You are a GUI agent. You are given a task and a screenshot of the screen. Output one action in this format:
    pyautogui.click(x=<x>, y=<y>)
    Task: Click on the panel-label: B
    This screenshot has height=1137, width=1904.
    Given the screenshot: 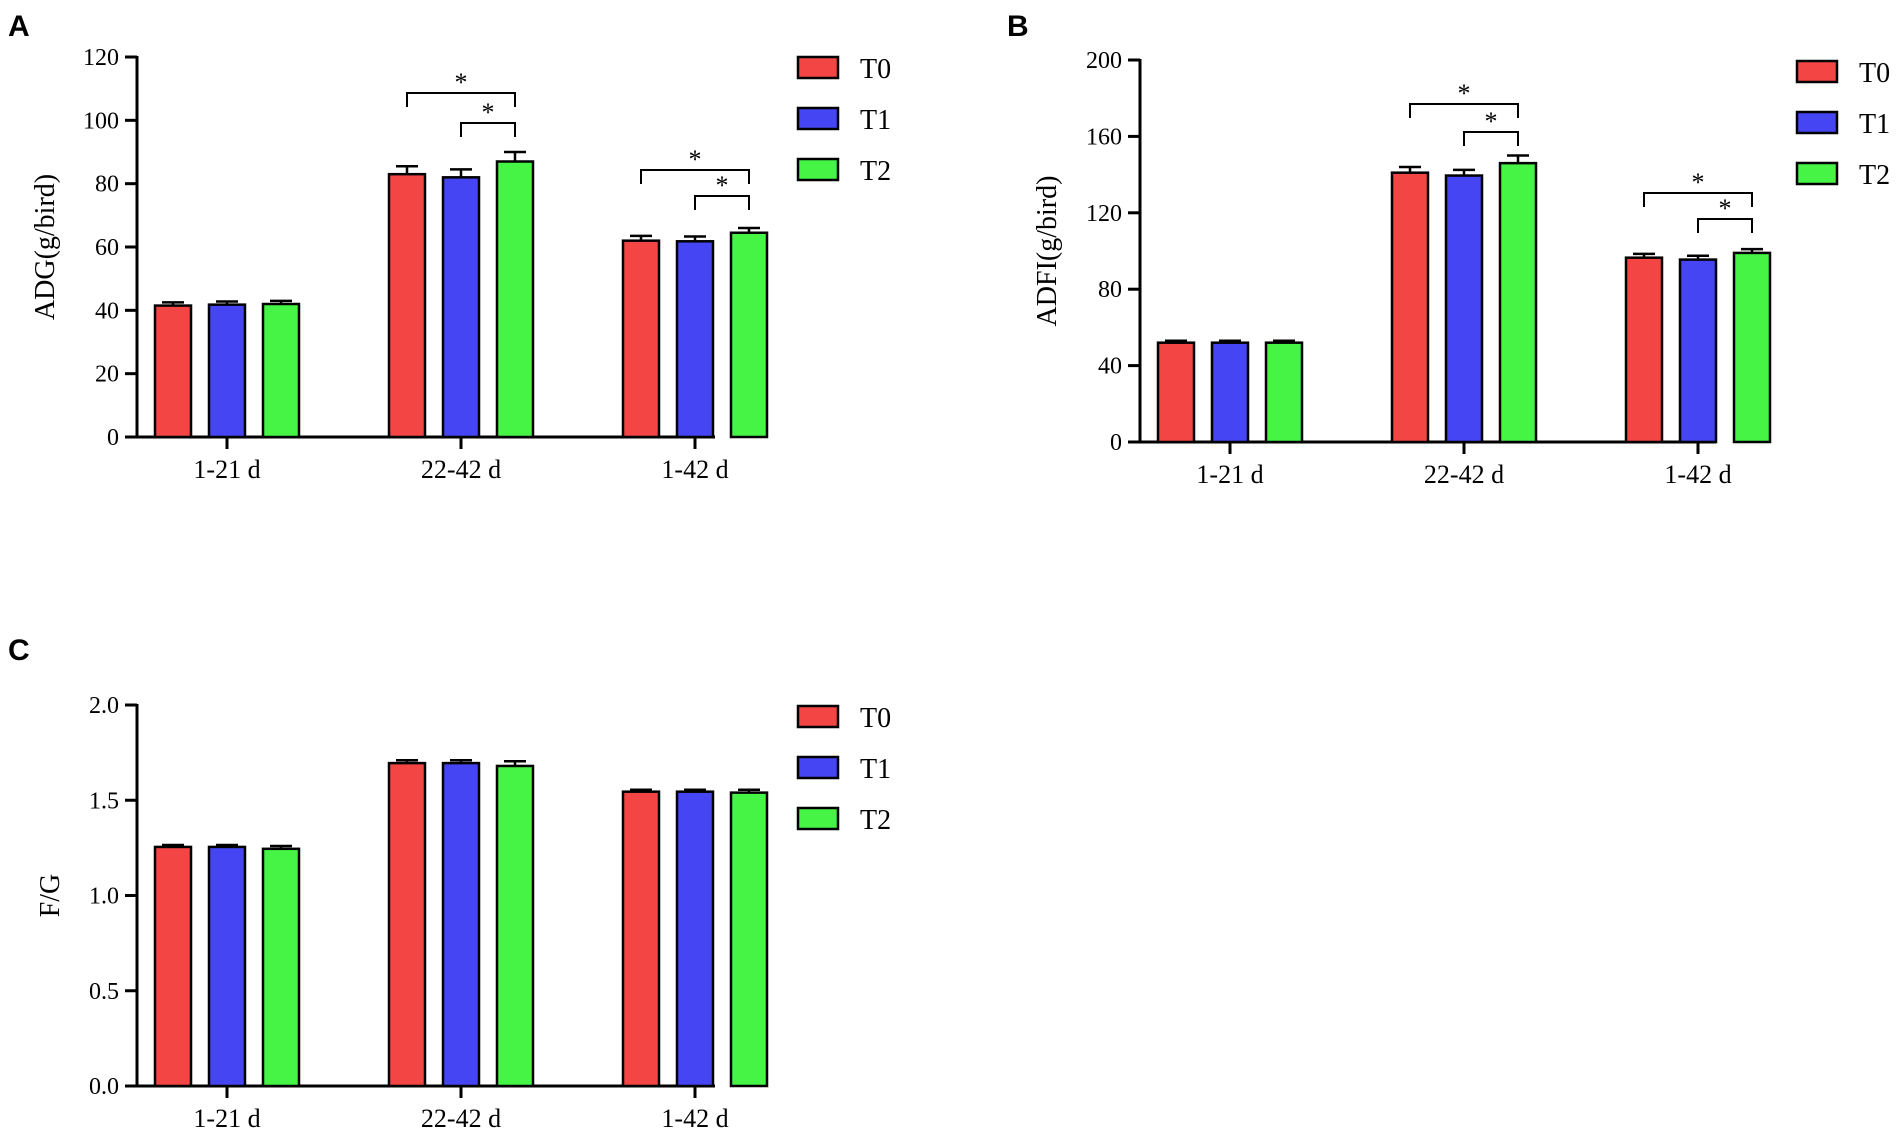 What is the action you would take?
    pyautogui.click(x=1018, y=26)
    